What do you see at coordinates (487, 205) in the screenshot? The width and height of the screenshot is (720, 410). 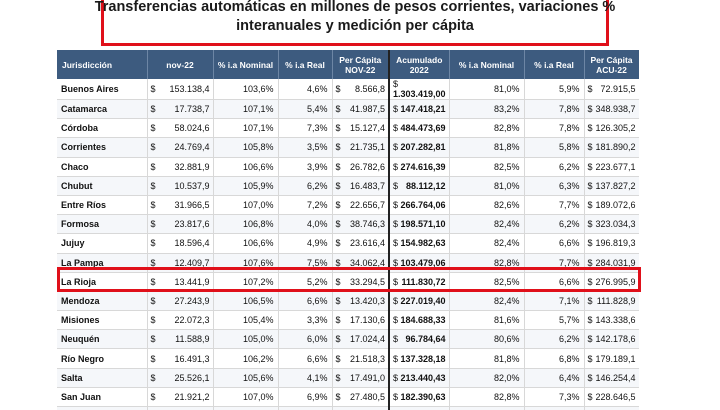 I see `cell-acu-ia-nominal: 82,6%` at bounding box center [487, 205].